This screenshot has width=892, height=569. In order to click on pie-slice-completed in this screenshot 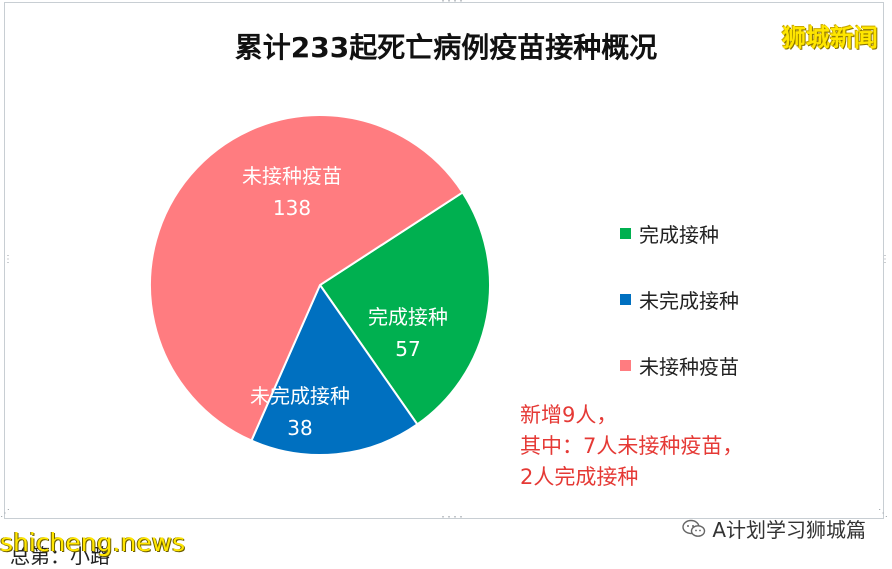, I will do `click(404, 308)`.